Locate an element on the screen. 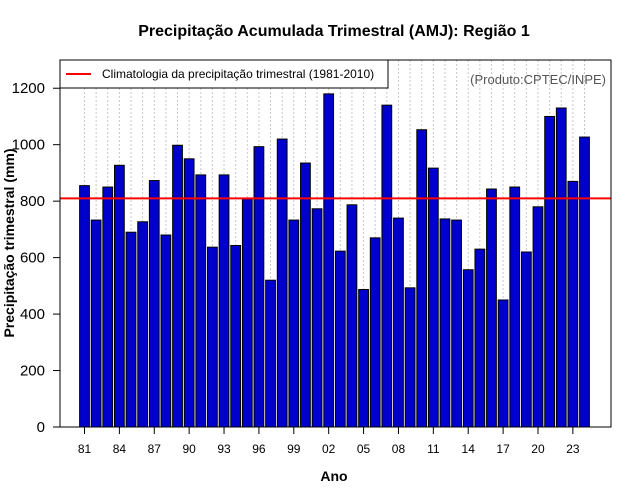 Image resolution: width=640 pixels, height=500 pixels. y-tick-label: 800 is located at coordinates (32, 201).